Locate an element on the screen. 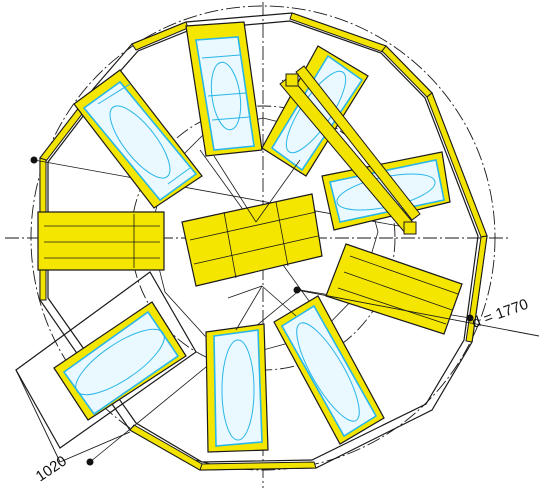 The image size is (539, 490). parking-bay-bottom-left is located at coordinates (237, 388).